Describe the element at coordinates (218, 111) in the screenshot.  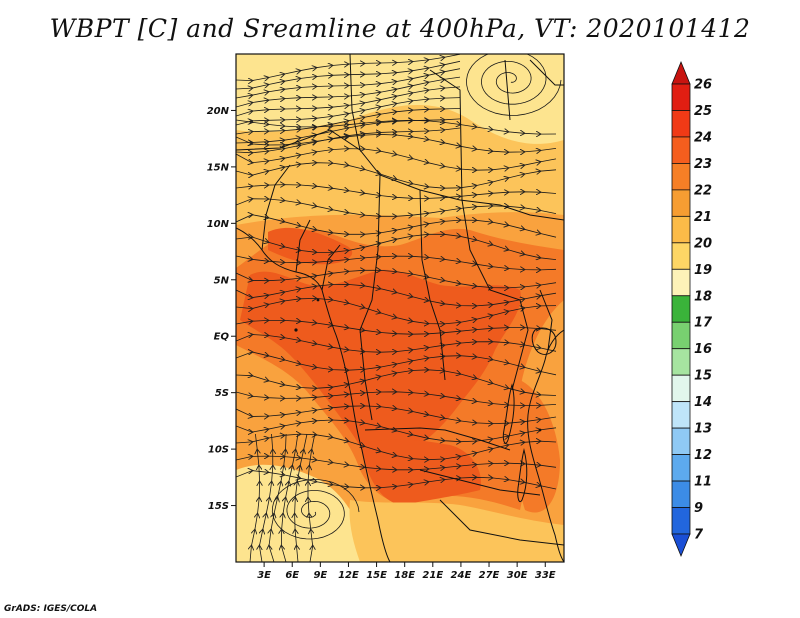
I see `lat-tick-label: 20N` at that location.